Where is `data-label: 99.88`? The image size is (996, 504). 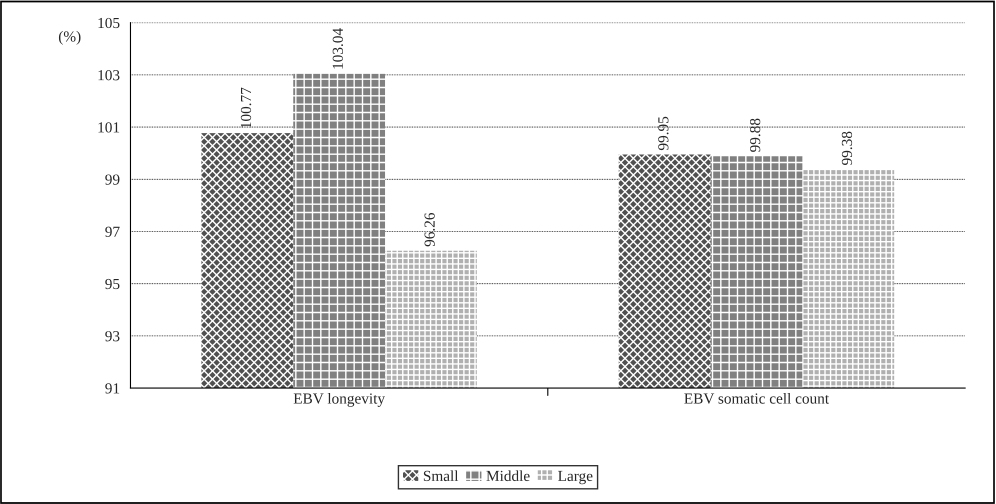
data-label: 99.88 is located at coordinates (755, 135).